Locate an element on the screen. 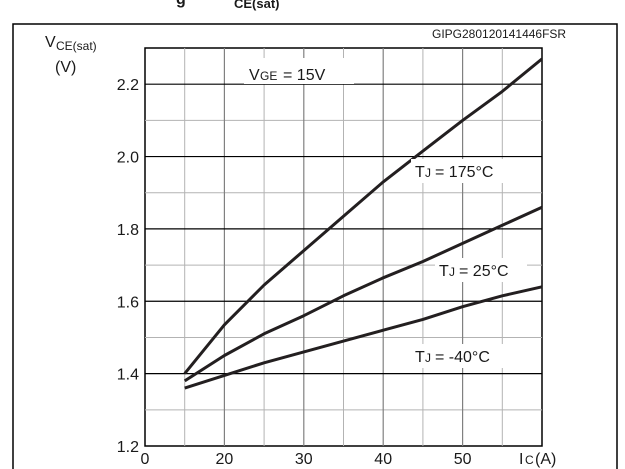  series-label-value: = 175°C is located at coordinates (464, 172).